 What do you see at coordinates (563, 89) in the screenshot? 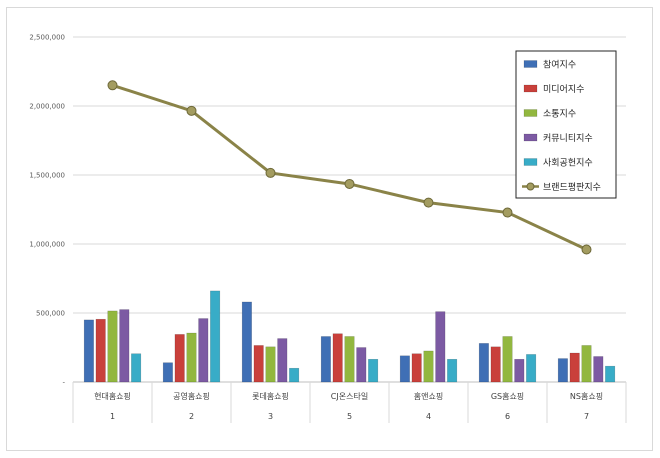
I see `legend-entry: 미디어지수` at bounding box center [563, 89].